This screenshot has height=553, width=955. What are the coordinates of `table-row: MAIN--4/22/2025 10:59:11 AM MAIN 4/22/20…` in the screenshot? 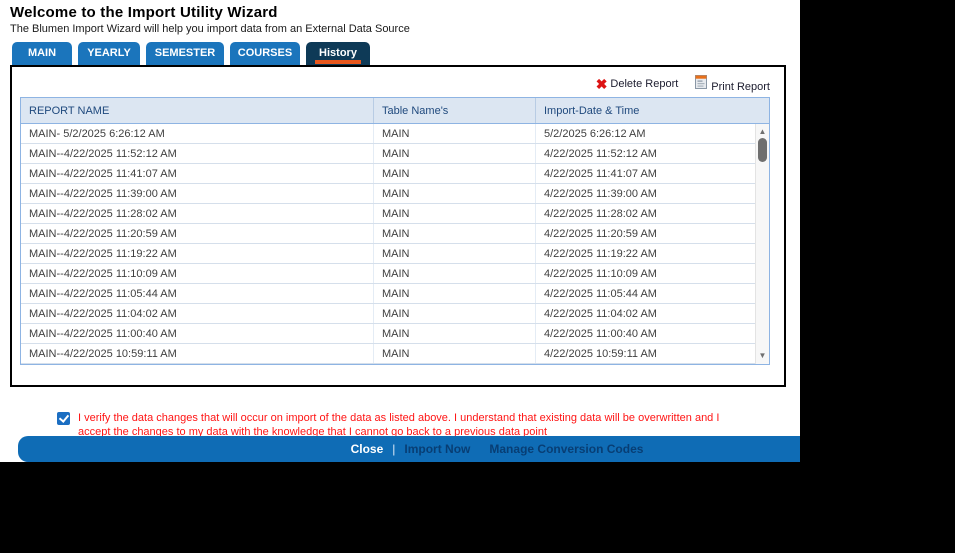 It's located at (395, 354).